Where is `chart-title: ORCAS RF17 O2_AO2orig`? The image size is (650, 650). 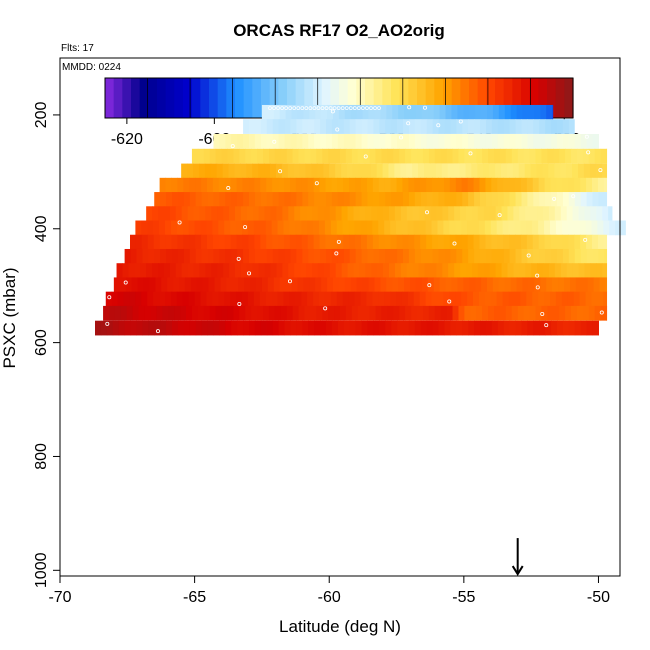 chart-title: ORCAS RF17 O2_AO2orig is located at coordinates (339, 30).